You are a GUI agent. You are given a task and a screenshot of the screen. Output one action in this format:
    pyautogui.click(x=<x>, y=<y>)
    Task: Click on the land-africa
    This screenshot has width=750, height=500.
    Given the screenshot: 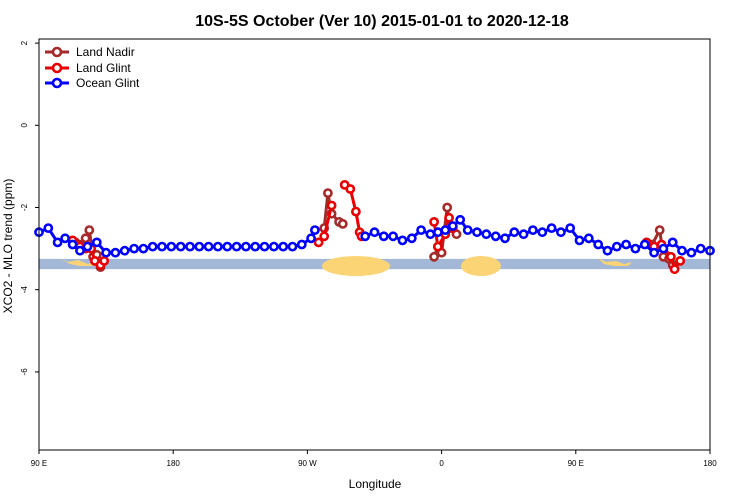 What is the action you would take?
    pyautogui.click(x=481, y=266)
    